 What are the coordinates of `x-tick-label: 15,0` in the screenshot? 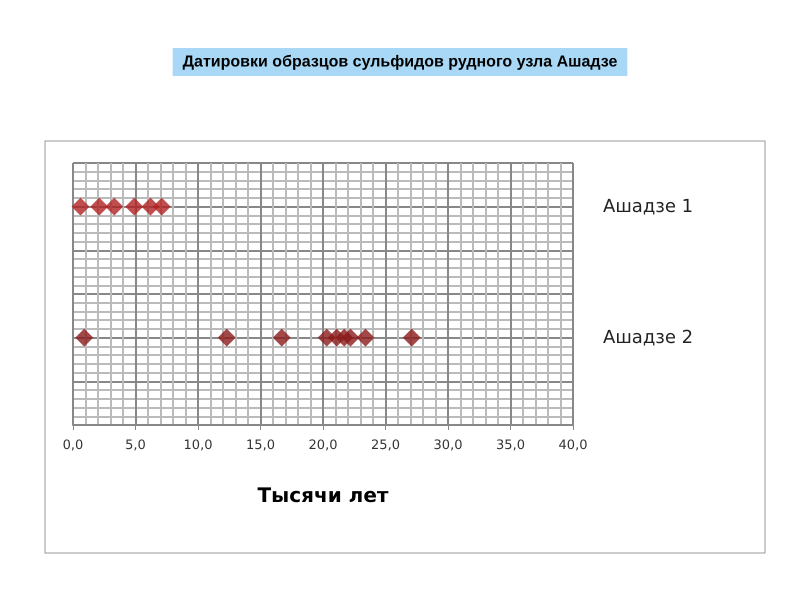 It's located at (260, 445).